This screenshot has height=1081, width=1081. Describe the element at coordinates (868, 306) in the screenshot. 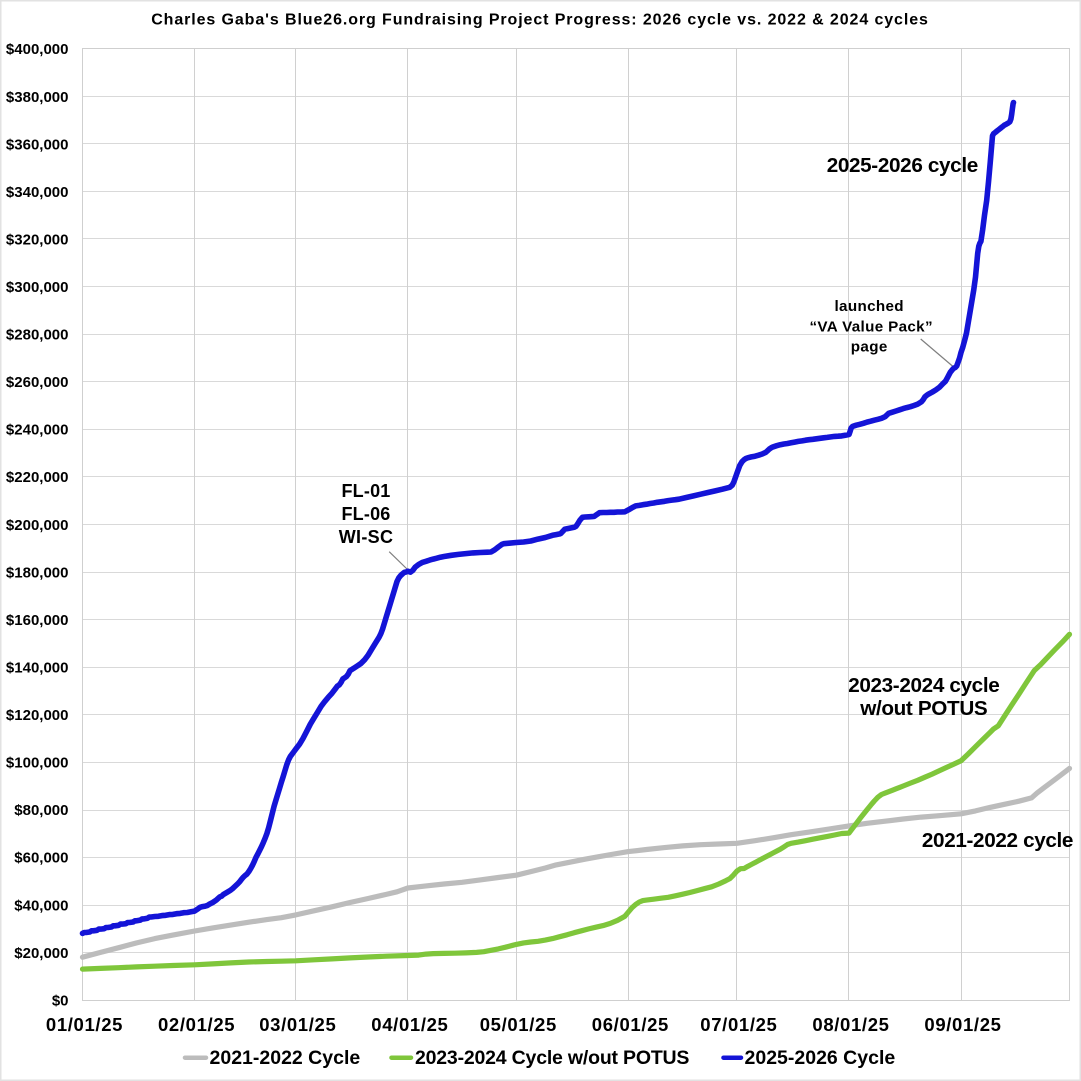

I see `svg-text: launched` at that location.